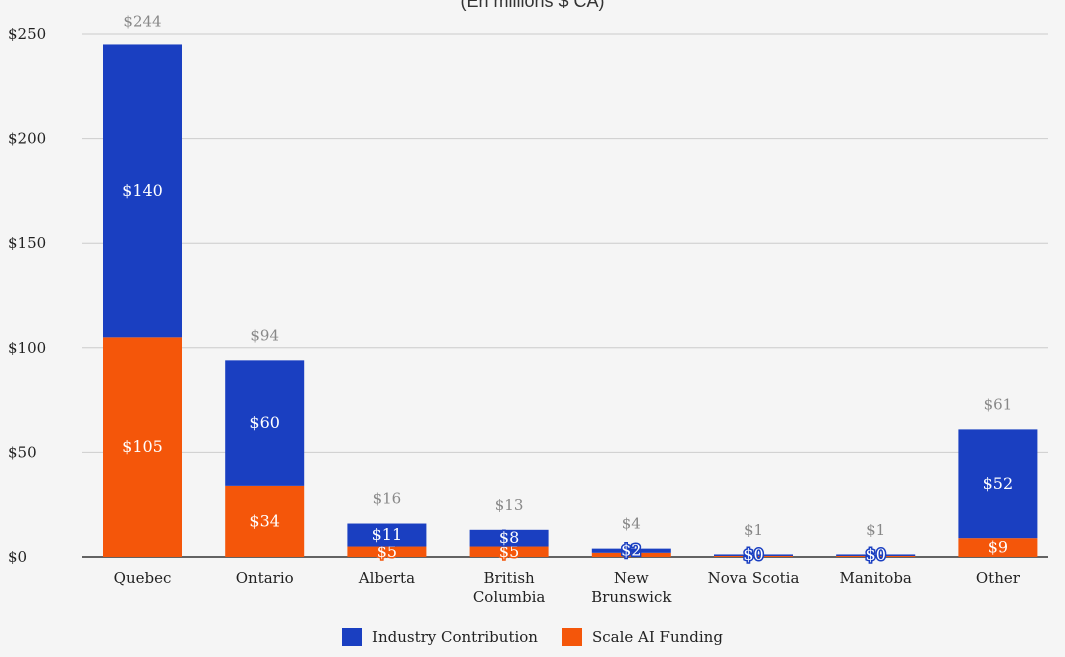  Describe the element at coordinates (754, 578) in the screenshot. I see `x-tick-label: Nova Scotia` at that location.